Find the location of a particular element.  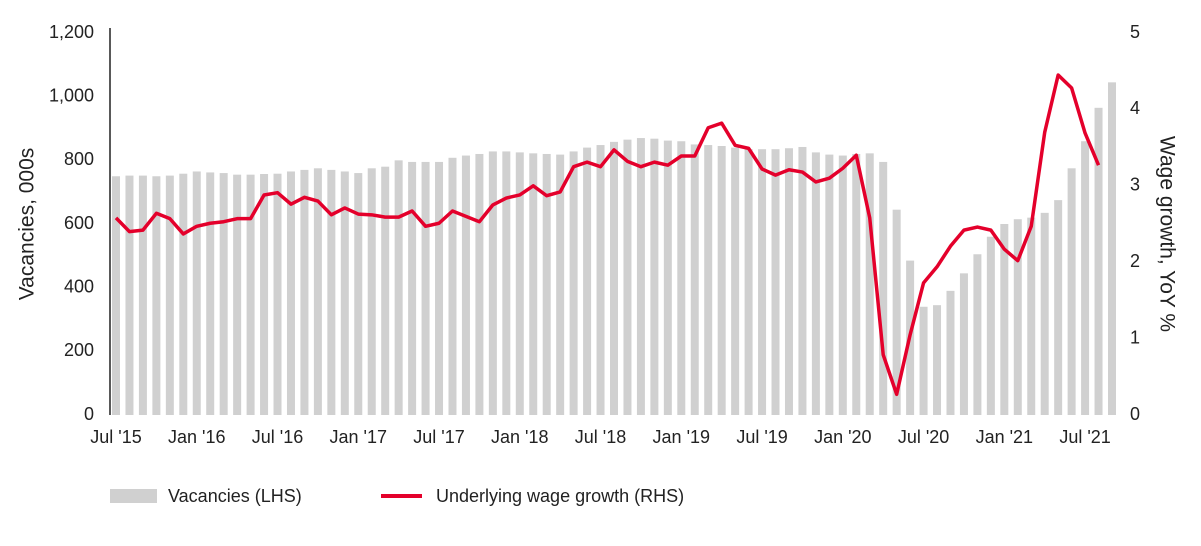

x-tick-label: Jan '17 is located at coordinates (358, 437).